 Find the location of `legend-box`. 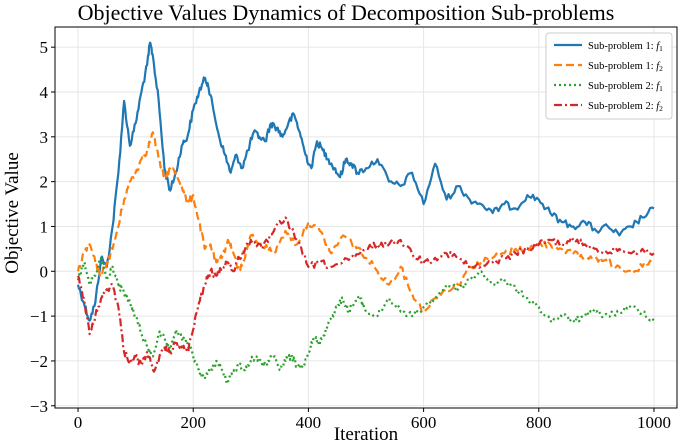

legend-box is located at coordinates (609, 76).